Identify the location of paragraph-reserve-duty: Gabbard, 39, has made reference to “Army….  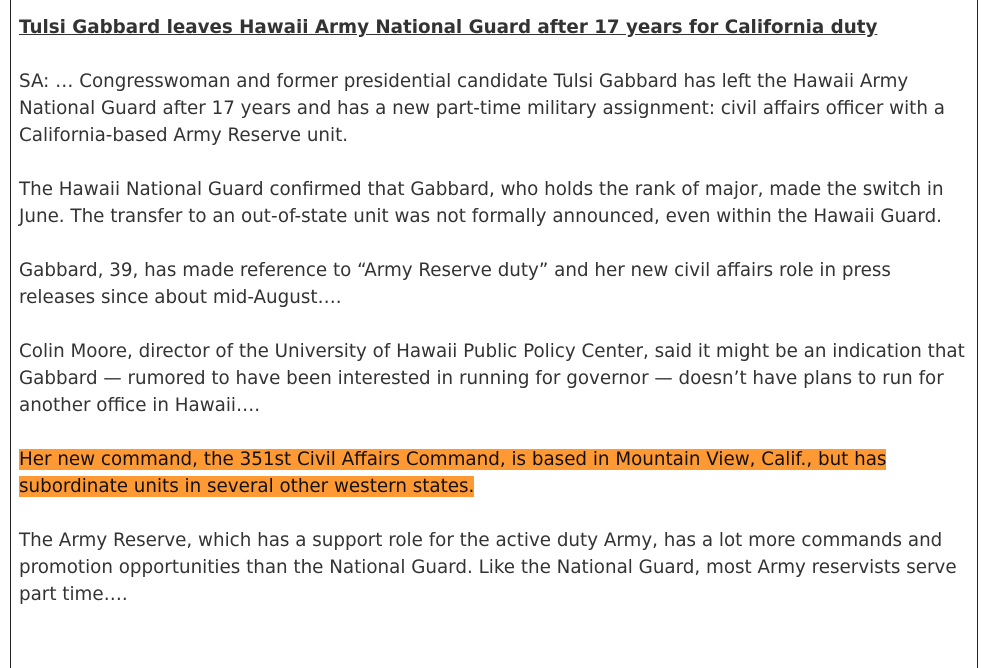
(455, 284).